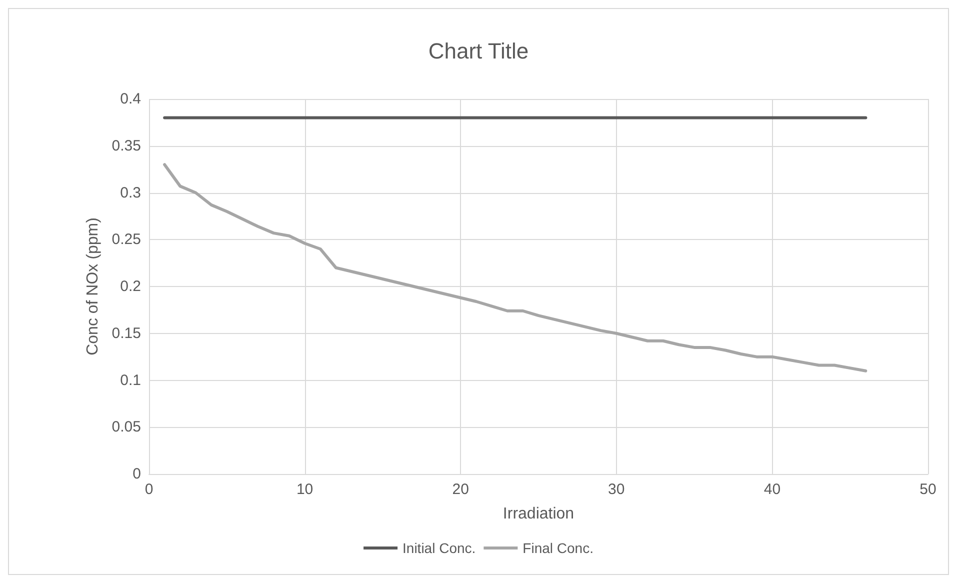 The image size is (957, 583). Describe the element at coordinates (130, 286) in the screenshot. I see `y-tick-label: 0.2` at that location.